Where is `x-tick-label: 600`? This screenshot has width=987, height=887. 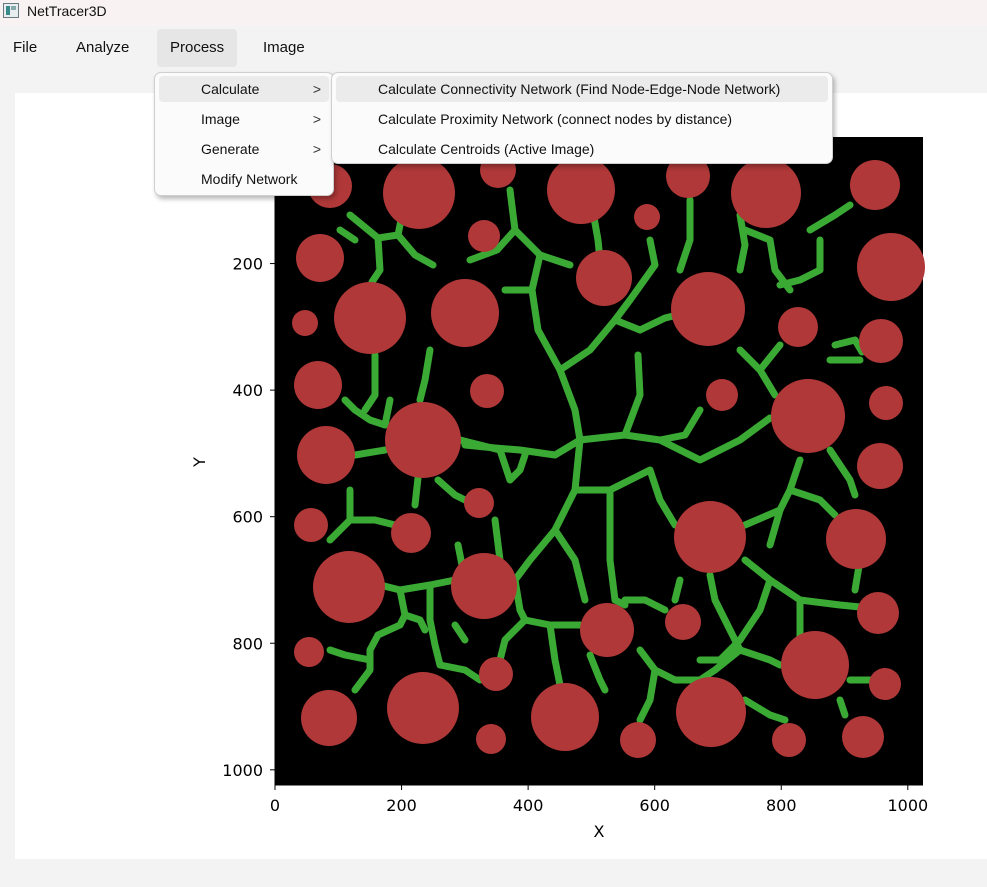
x-tick-label: 600 is located at coordinates (654, 805).